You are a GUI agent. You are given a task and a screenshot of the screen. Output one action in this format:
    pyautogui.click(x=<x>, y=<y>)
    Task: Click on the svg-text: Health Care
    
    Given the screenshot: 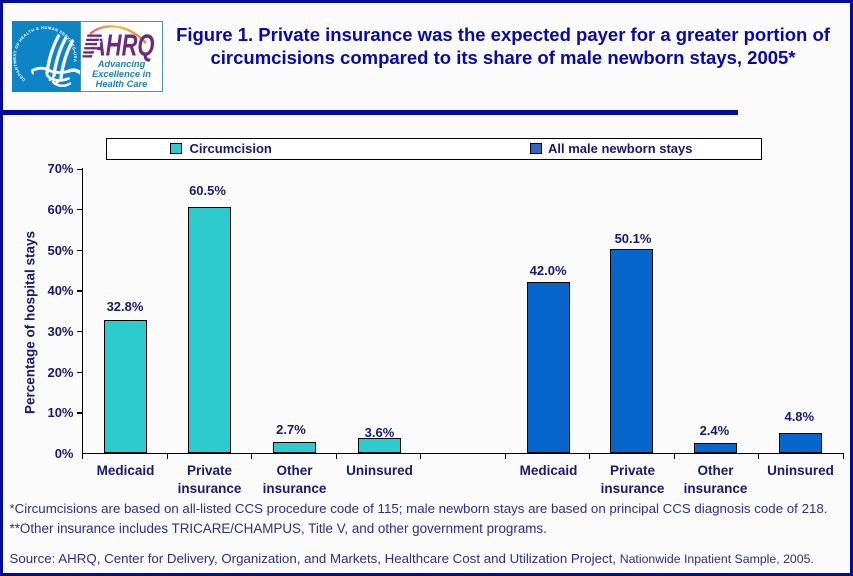 What is the action you would take?
    pyautogui.click(x=122, y=84)
    